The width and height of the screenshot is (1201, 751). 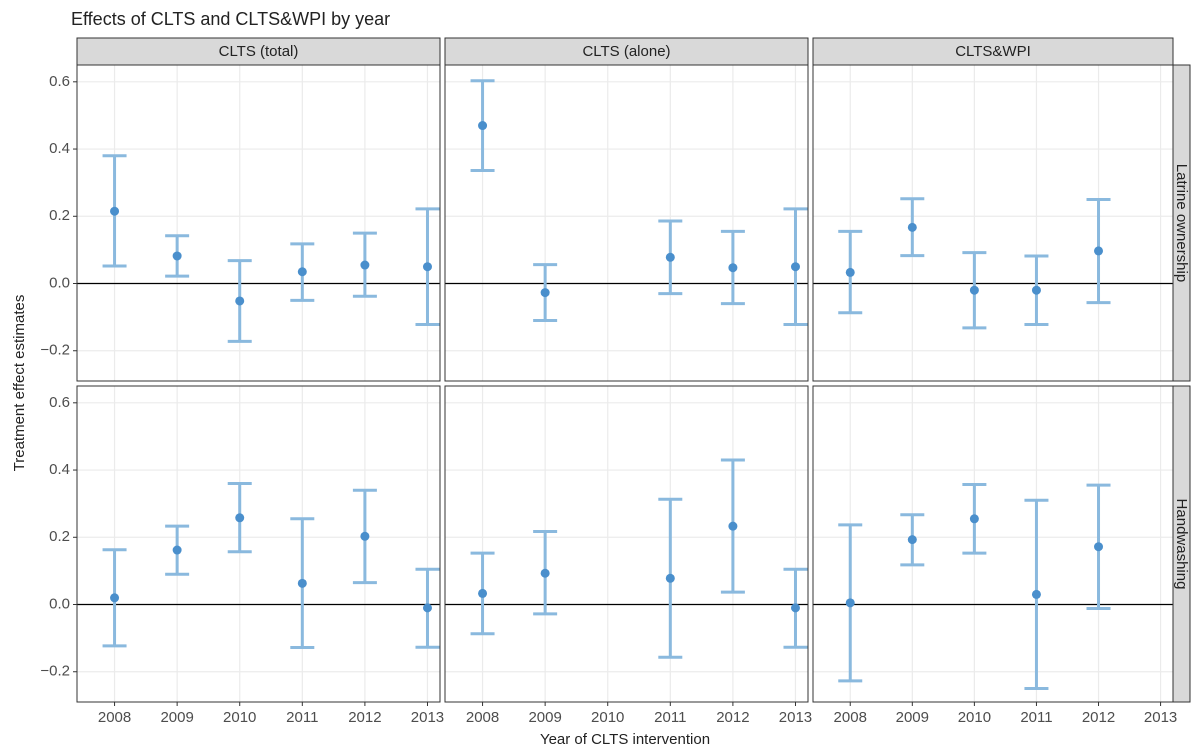 I want to click on strip-label: Latrine ownership, so click(x=1181, y=223).